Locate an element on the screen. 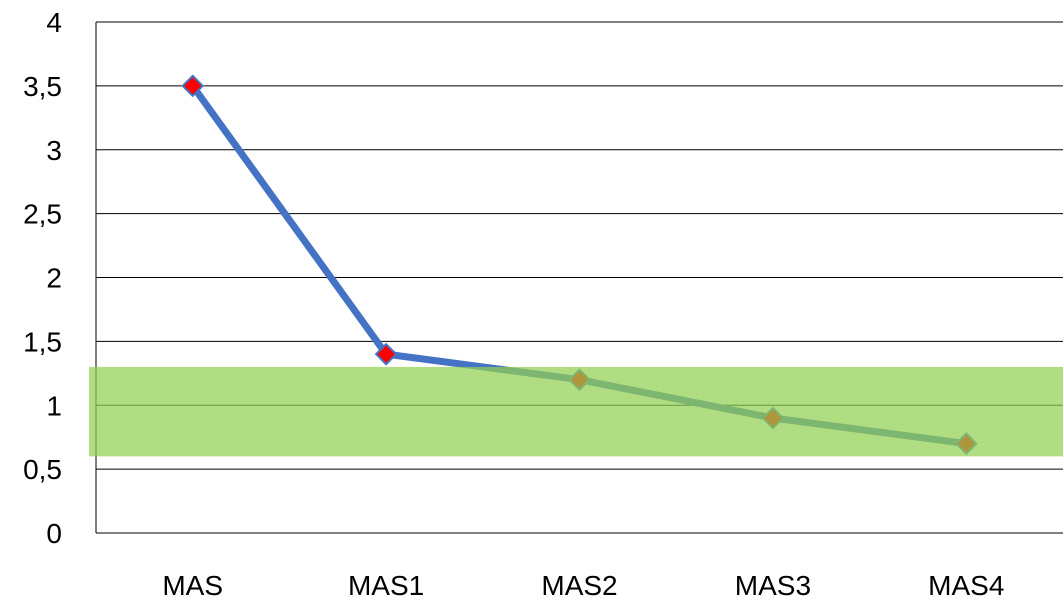 The height and width of the screenshot is (605, 1063). y-tick-label: 2 is located at coordinates (54, 278).